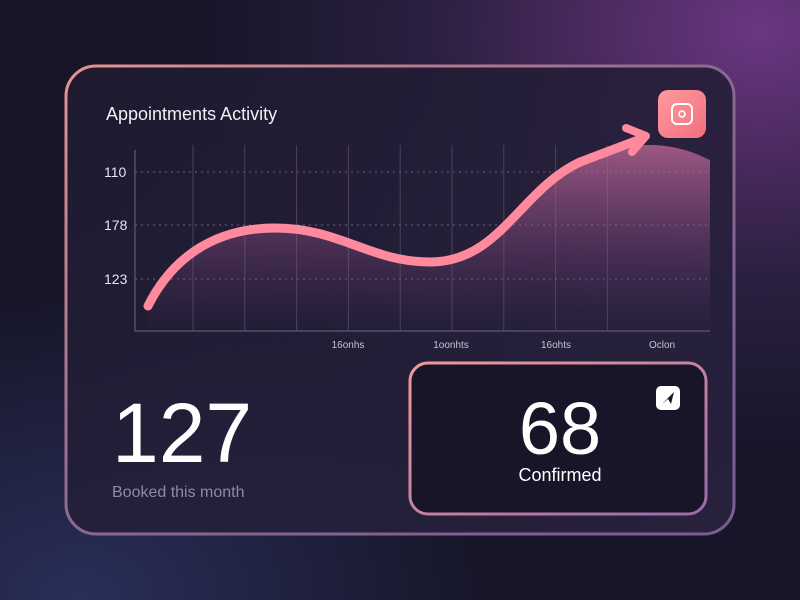  I want to click on confirmed-icon-glyph, so click(668, 398).